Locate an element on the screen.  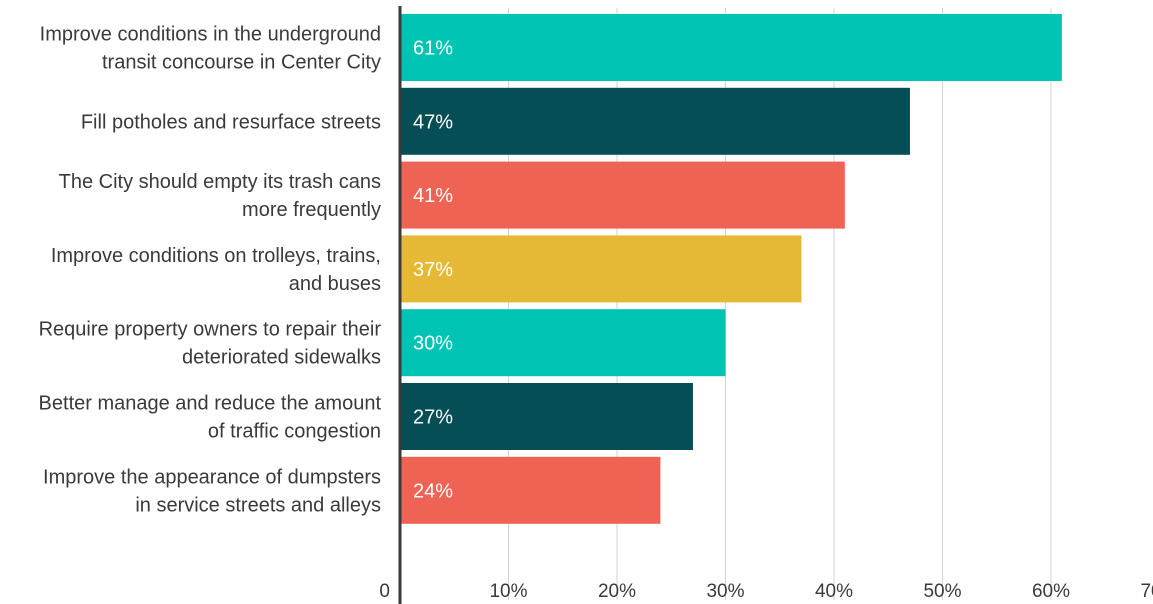
x-axis-ticks: 0 10% 20% 30% 40% 50% 60% 70% is located at coordinates (766, 591).